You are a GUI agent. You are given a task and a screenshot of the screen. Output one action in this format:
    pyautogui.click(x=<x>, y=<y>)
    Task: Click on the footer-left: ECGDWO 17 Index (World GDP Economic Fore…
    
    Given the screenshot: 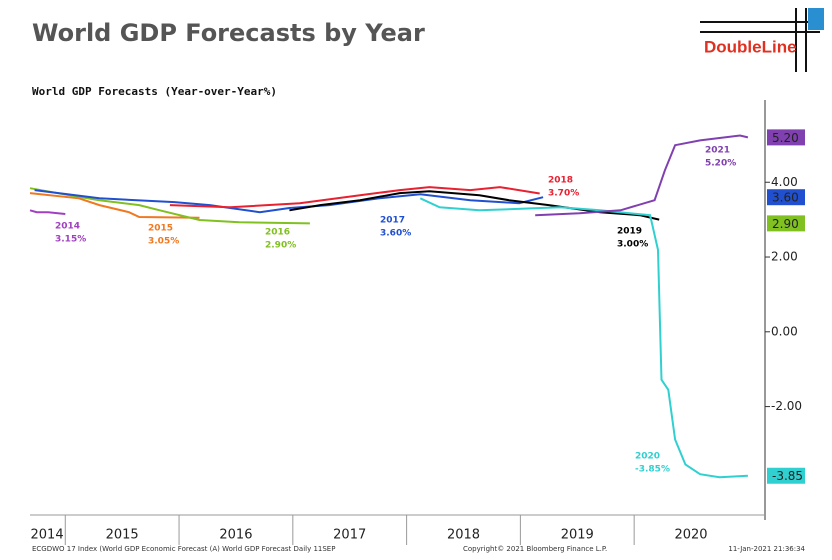 What is the action you would take?
    pyautogui.click(x=183, y=549)
    